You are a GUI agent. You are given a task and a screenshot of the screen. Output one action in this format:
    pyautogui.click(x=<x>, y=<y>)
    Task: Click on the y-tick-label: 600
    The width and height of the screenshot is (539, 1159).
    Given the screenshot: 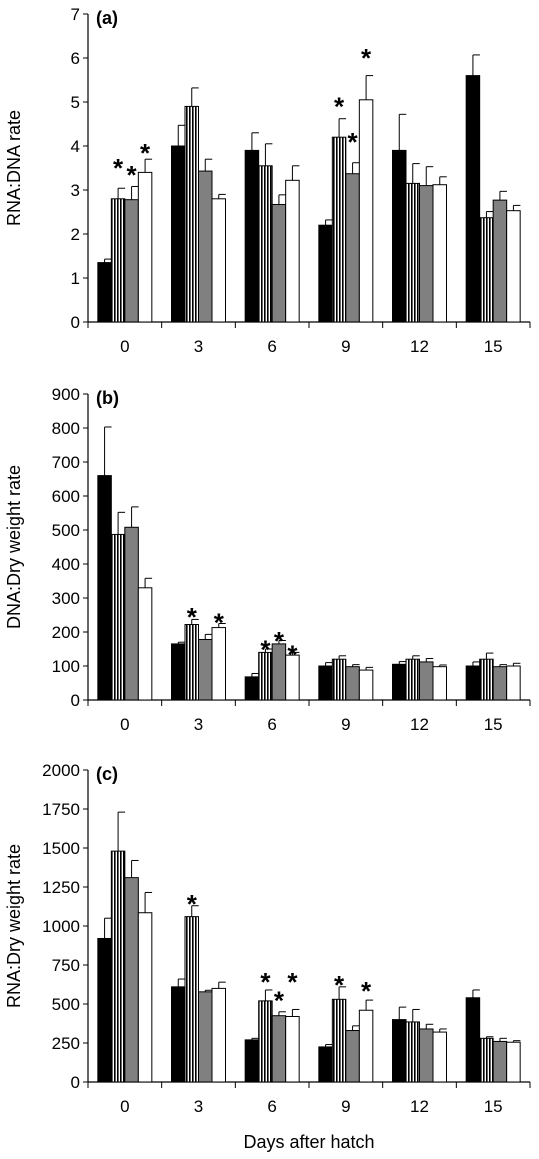 What is the action you would take?
    pyautogui.click(x=66, y=496)
    